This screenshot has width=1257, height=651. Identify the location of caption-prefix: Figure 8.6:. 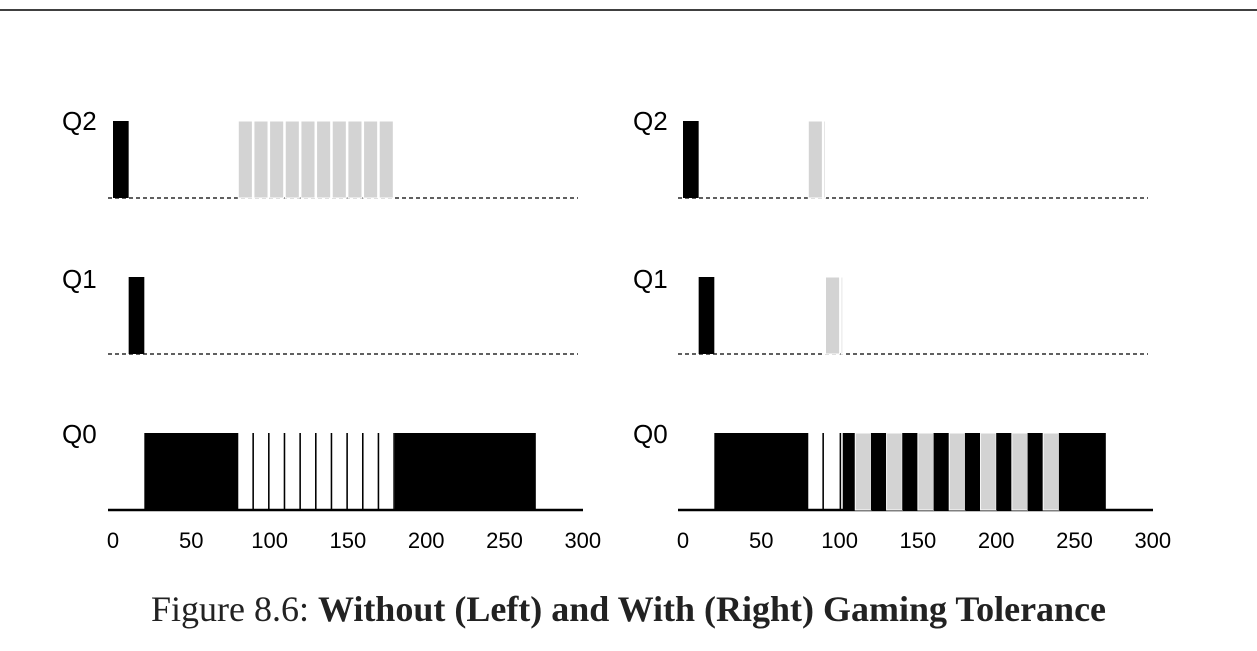
(234, 609).